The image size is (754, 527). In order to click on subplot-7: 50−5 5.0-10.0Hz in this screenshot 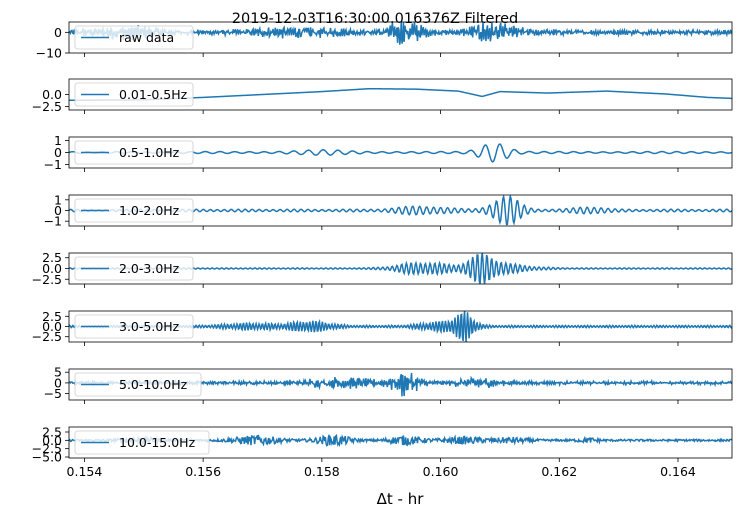, I will do `click(388, 384)`.